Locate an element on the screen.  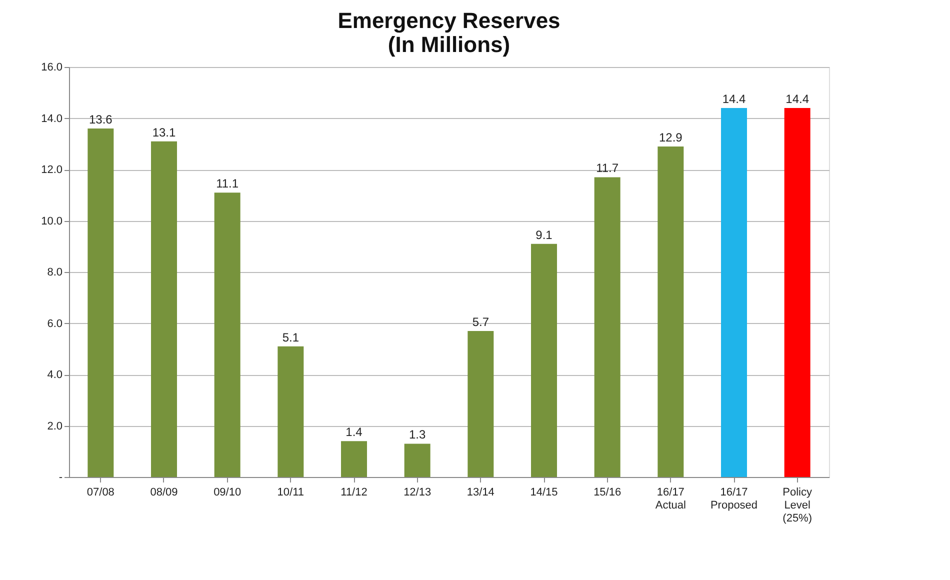
y-tick-label: - is located at coordinates (60, 478).